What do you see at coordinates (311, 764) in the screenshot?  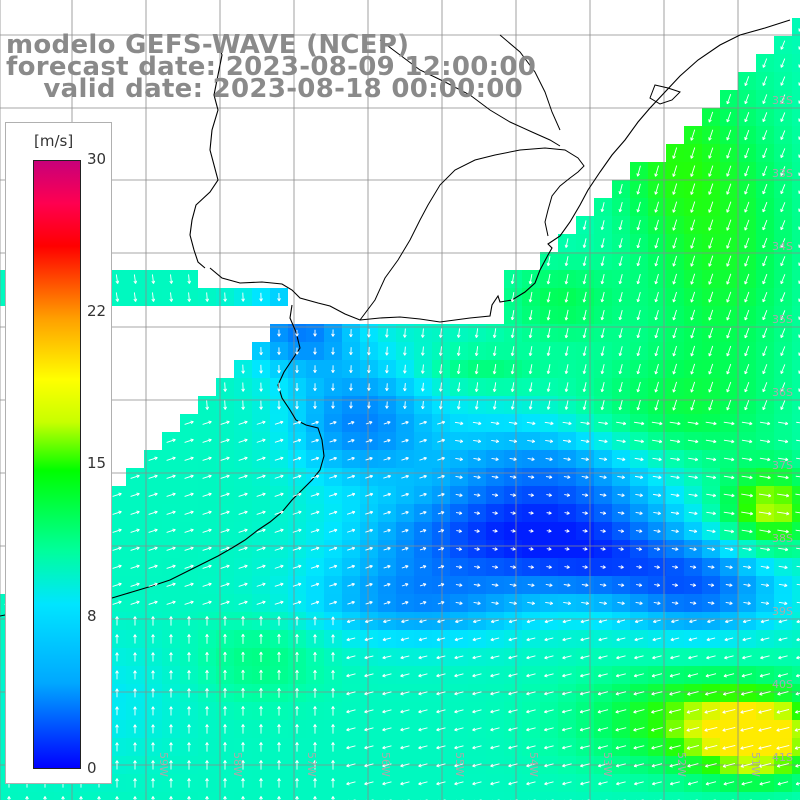 I see `longitude-label: 57W` at bounding box center [311, 764].